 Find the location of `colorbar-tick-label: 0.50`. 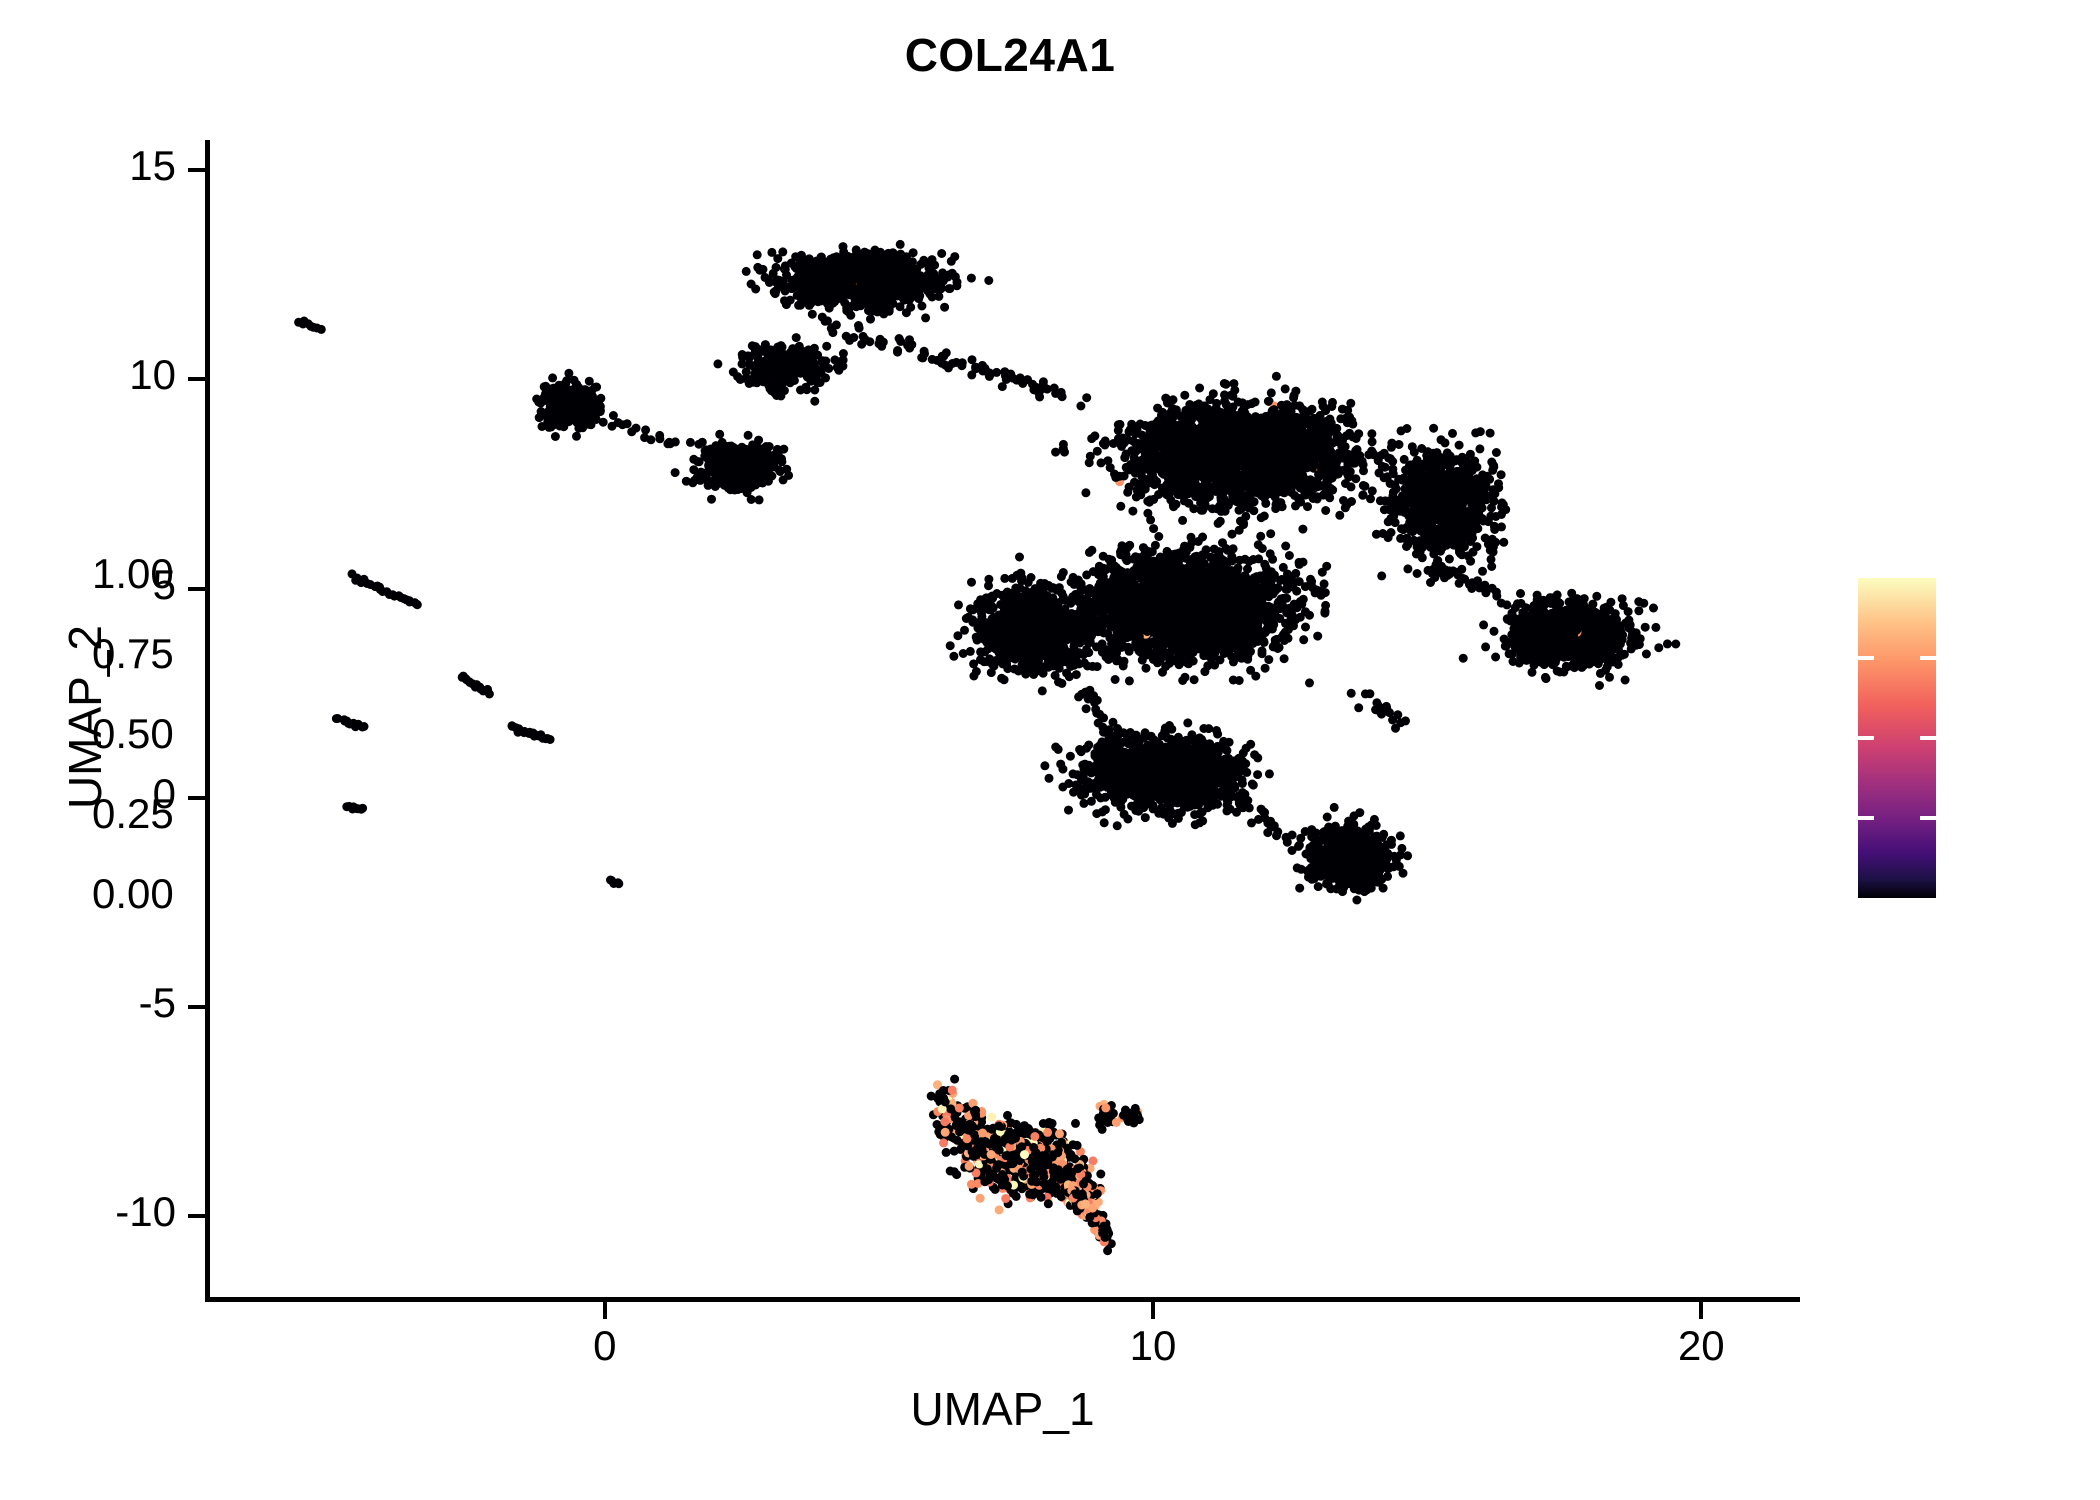

colorbar-tick-label: 0.50 is located at coordinates (133, 733).